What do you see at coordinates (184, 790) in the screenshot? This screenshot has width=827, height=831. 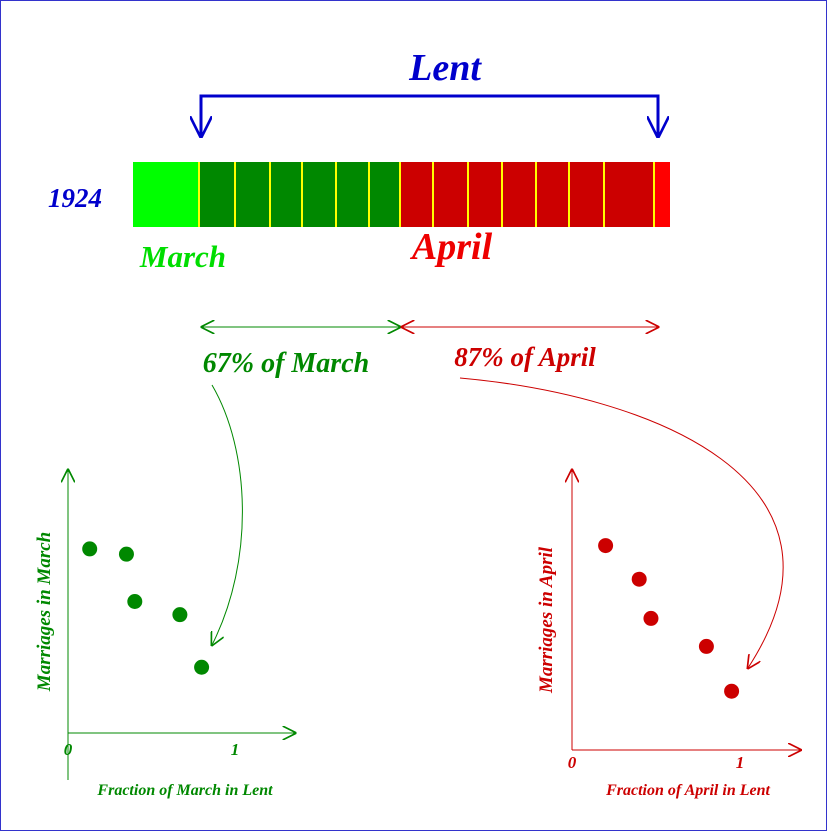 I see `x-axis-label: Fraction of March in Lent` at bounding box center [184, 790].